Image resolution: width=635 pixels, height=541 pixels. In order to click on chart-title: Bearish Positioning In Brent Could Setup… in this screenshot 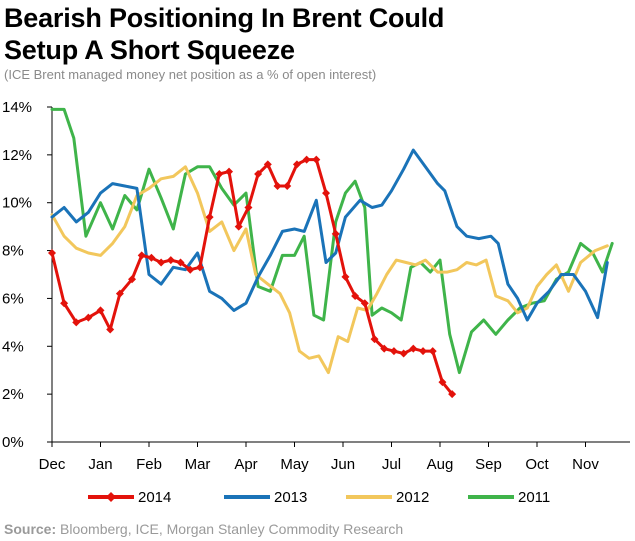, I will do `click(224, 34)`.